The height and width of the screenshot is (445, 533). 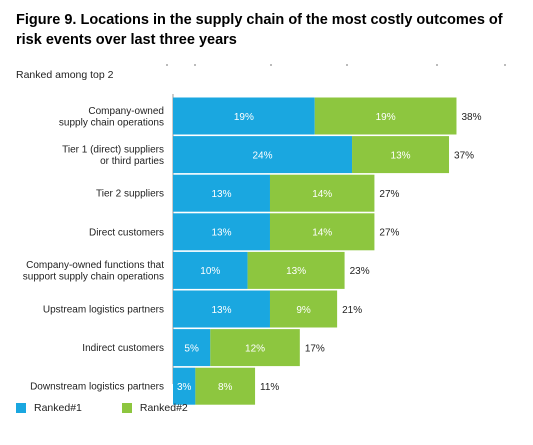 What do you see at coordinates (315, 348) in the screenshot?
I see `bar-total-label: 17%` at bounding box center [315, 348].